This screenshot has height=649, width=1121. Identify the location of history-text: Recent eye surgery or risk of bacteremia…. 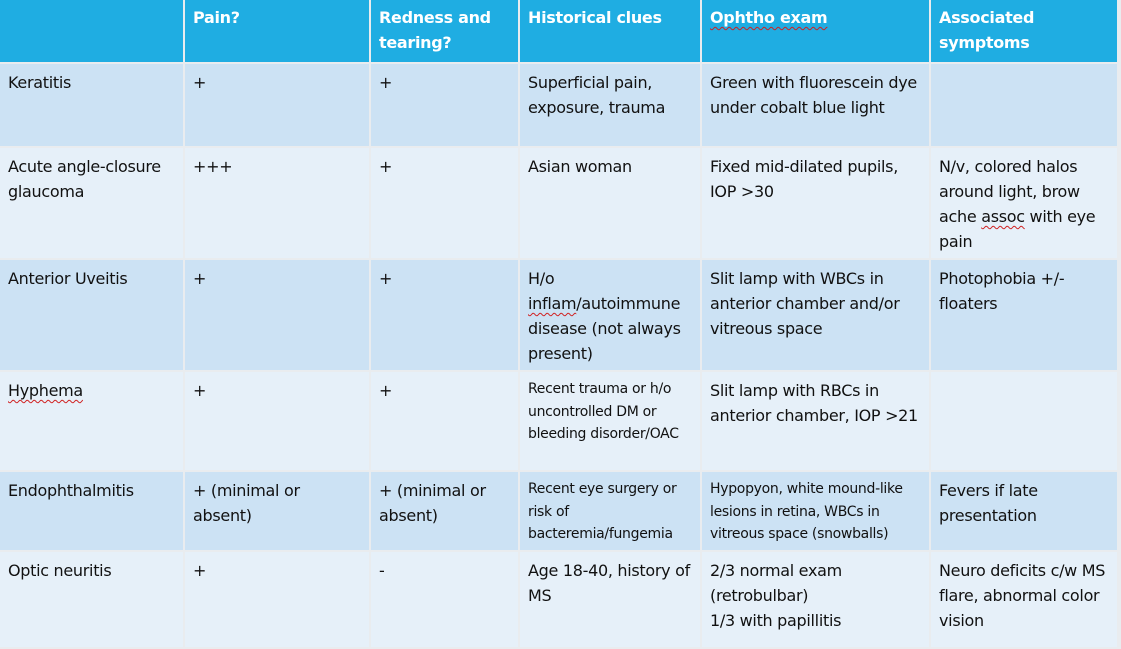
(602, 511).